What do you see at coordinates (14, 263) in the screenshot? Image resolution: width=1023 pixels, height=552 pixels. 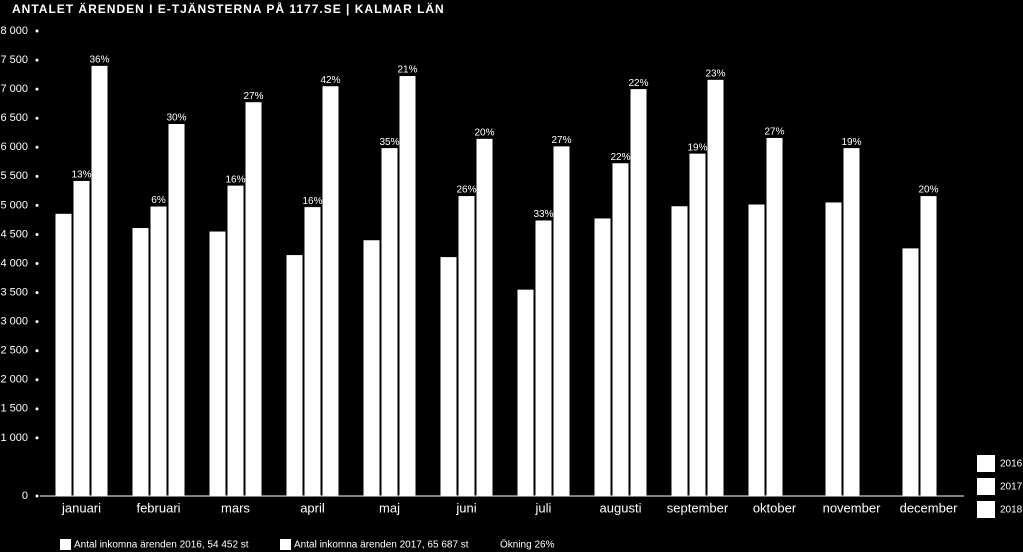 I see `y-tick-label: 4 000` at bounding box center [14, 263].